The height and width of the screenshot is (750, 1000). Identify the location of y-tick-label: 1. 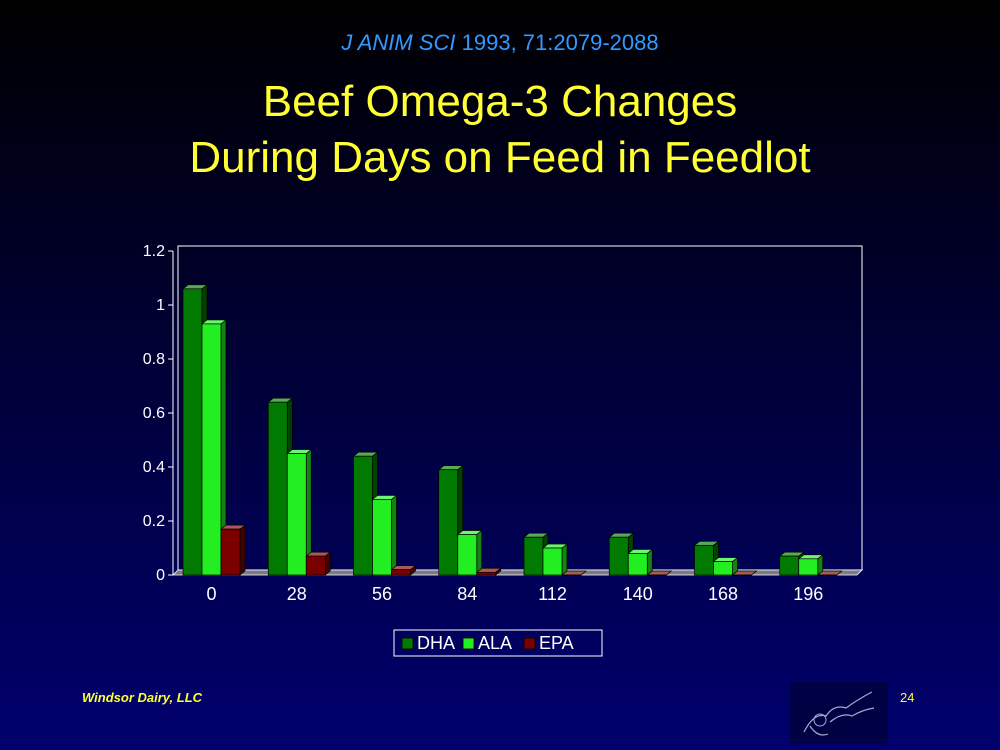
(160, 305).